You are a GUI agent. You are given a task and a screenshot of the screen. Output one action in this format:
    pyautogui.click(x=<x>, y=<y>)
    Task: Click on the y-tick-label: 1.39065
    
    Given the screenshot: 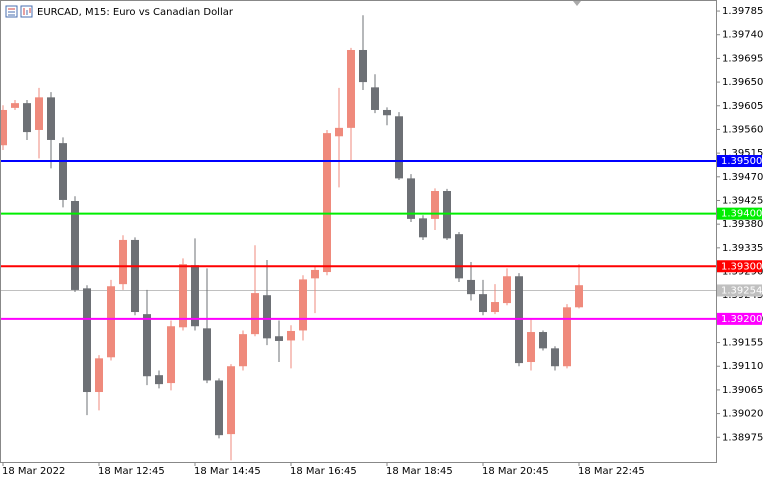 What is the action you would take?
    pyautogui.click(x=742, y=390)
    